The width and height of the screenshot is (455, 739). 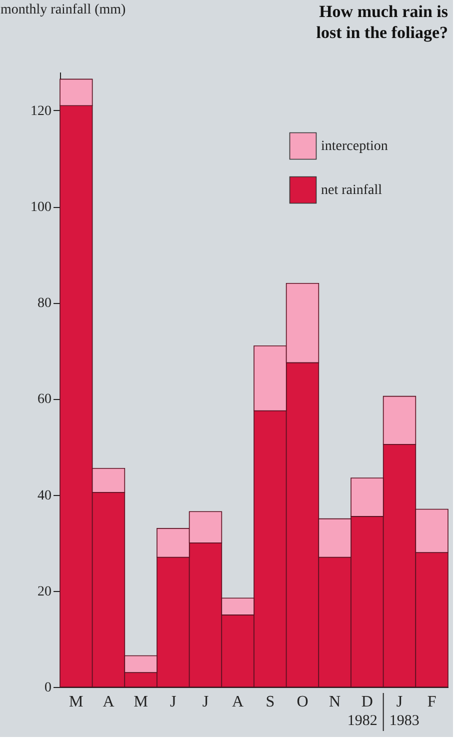 What do you see at coordinates (404, 721) in the screenshot?
I see `text: 1983` at bounding box center [404, 721].